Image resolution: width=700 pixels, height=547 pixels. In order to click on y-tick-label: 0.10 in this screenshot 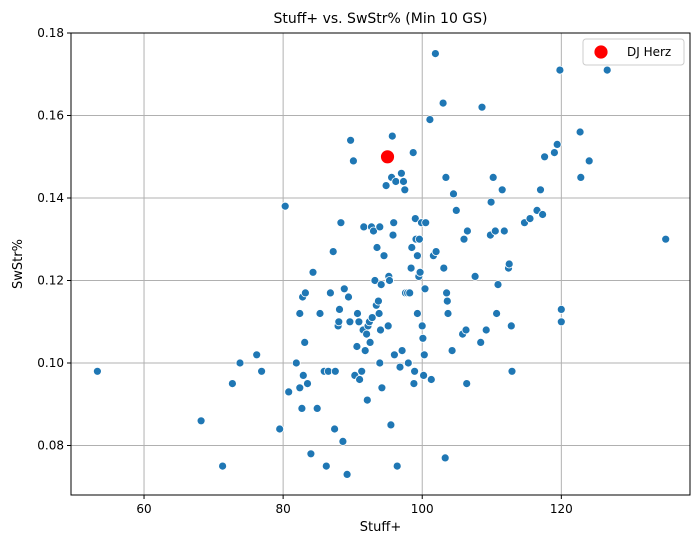, I will do `click(50, 363)`.